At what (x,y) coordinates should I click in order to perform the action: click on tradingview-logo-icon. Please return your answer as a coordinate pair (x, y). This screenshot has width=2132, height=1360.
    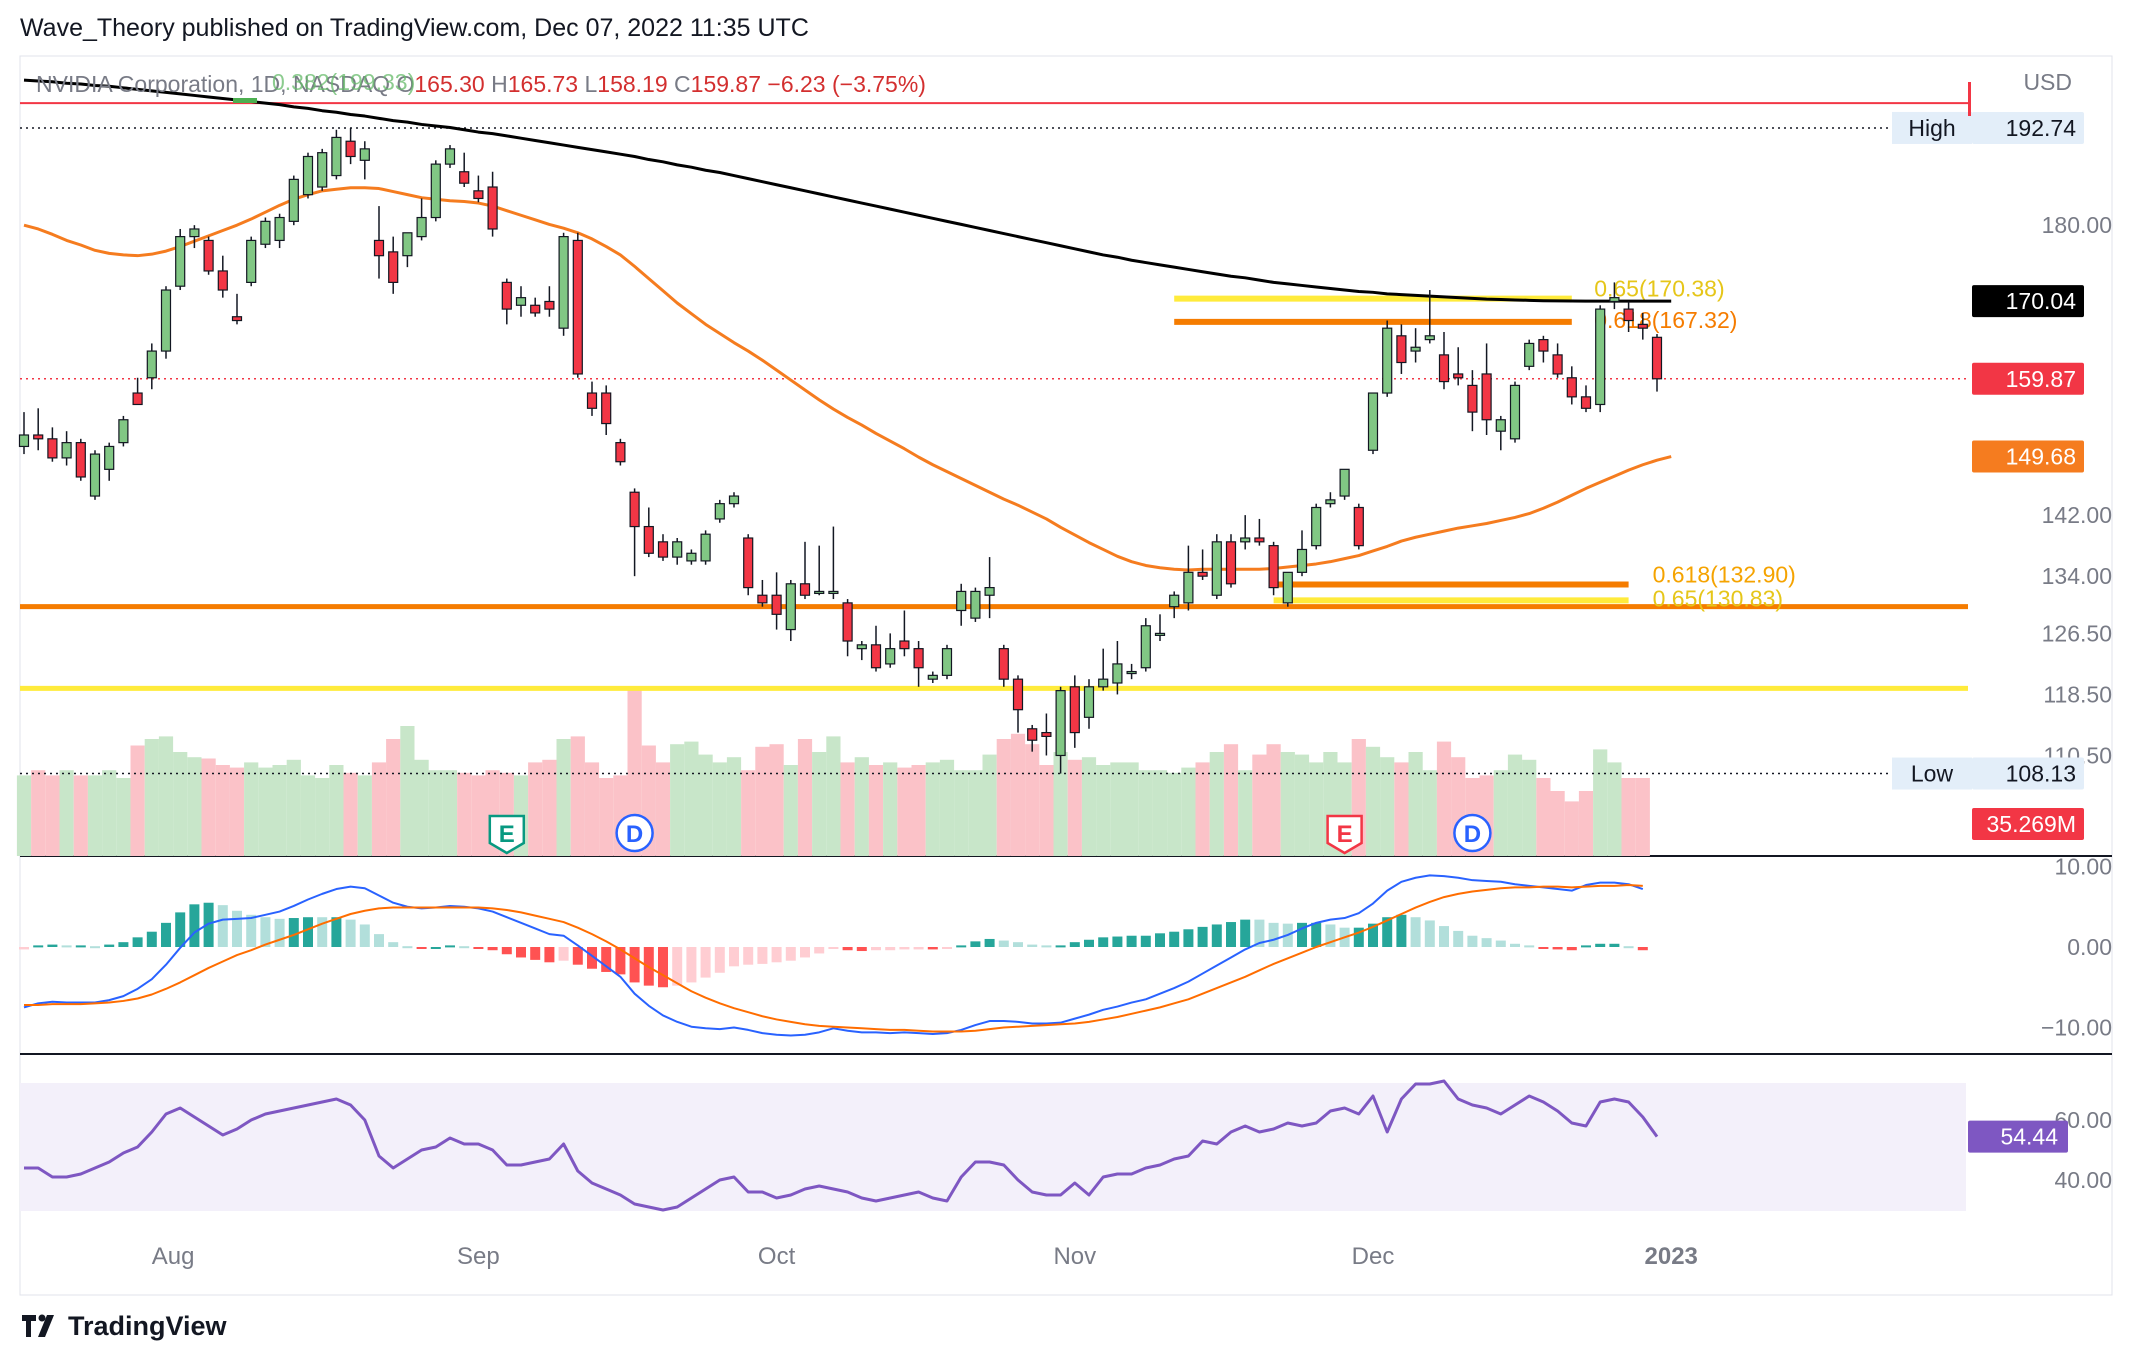
    Looking at the image, I should click on (40, 1326).